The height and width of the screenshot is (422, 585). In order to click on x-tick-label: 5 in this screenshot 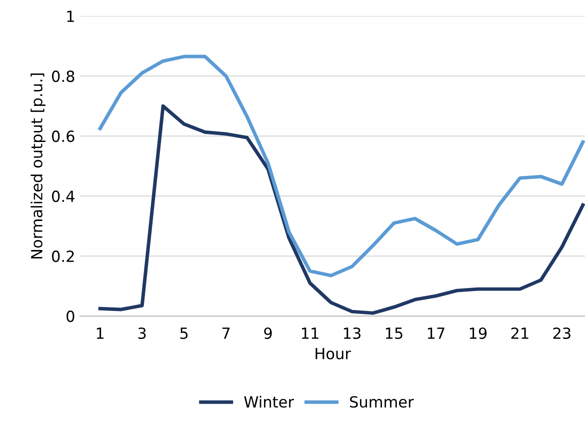, I will do `click(184, 334)`.